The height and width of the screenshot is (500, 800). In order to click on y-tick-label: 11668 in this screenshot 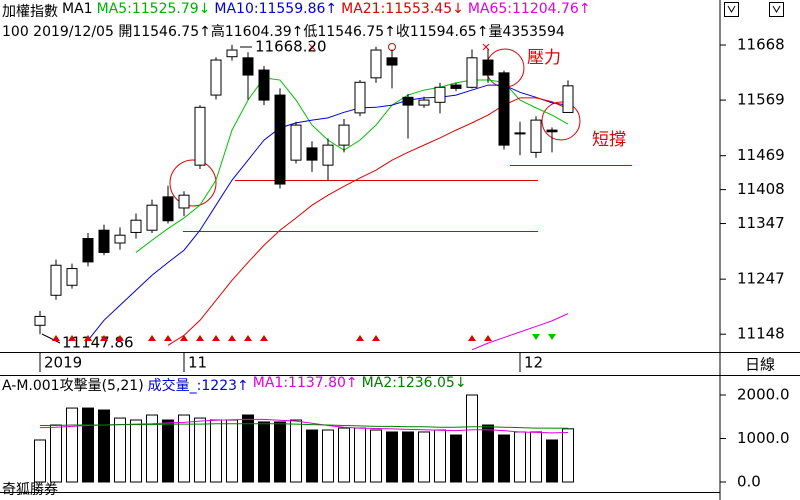, I will do `click(761, 45)`.